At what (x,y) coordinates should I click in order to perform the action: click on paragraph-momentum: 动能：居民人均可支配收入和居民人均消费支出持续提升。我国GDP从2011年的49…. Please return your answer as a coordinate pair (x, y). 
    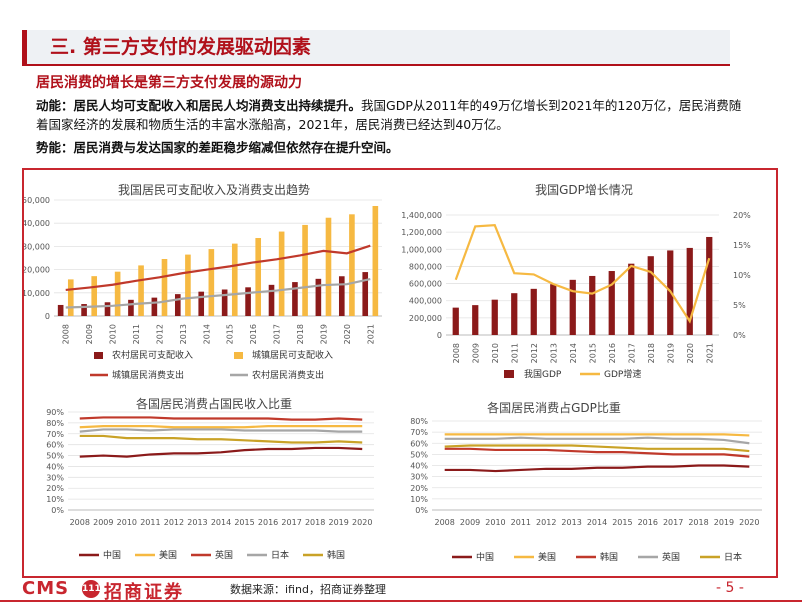
    Looking at the image, I should click on (394, 115).